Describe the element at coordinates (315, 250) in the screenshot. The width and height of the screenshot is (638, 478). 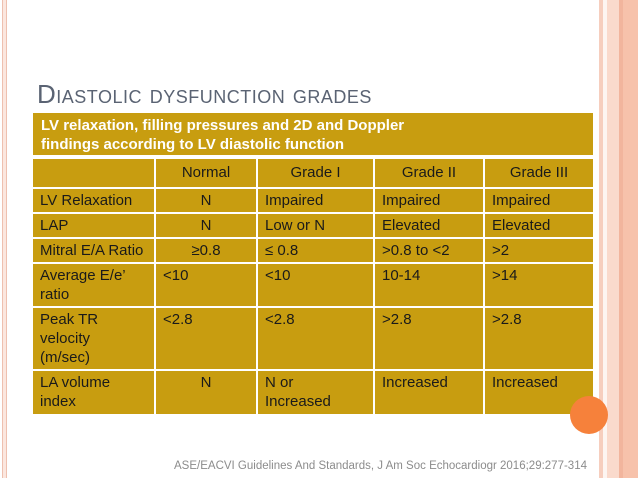
I see `cell: ≤ 0.8` at that location.